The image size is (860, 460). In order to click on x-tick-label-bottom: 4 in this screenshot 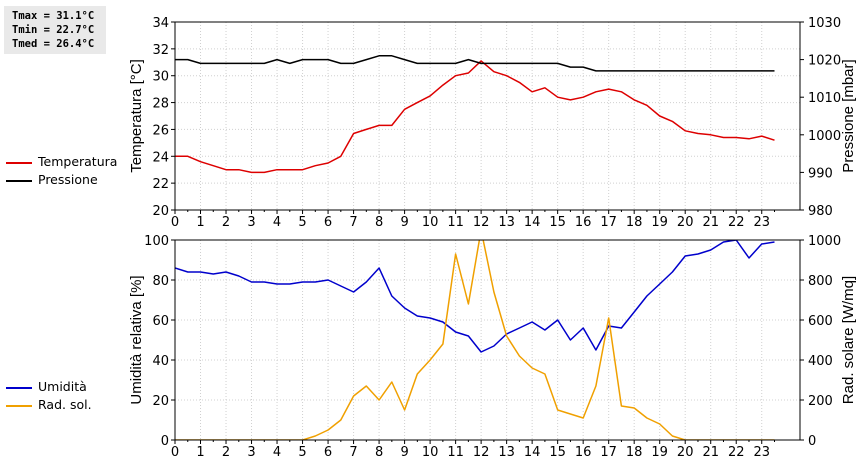, I will do `click(277, 452)`.